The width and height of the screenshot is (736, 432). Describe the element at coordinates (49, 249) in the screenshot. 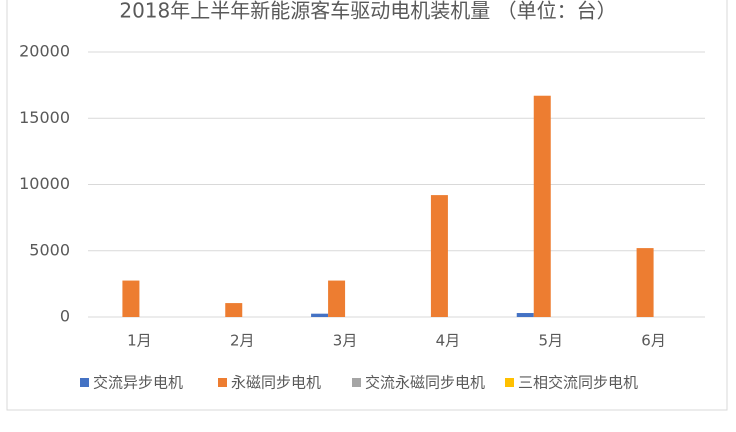

I see `y-tick-label: 5000` at that location.